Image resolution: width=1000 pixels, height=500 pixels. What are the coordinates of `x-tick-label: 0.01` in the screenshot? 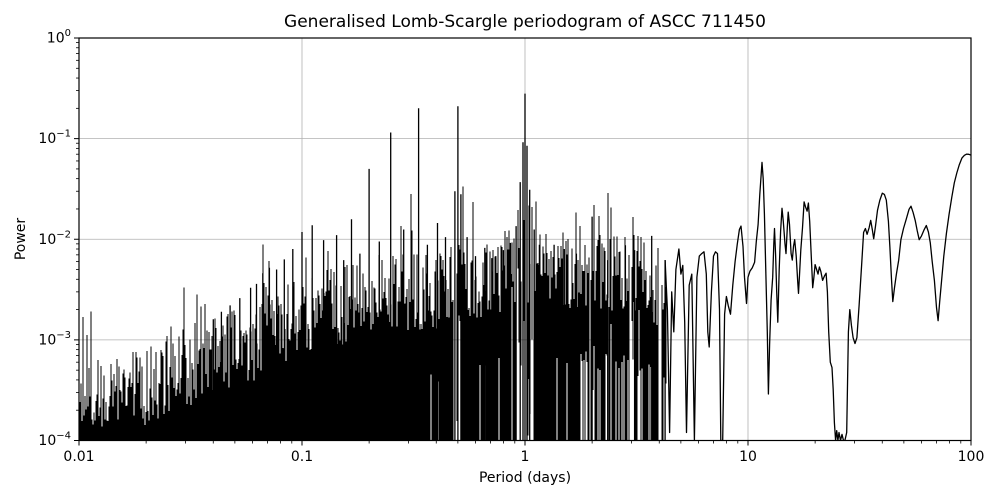 It's located at (78, 457).